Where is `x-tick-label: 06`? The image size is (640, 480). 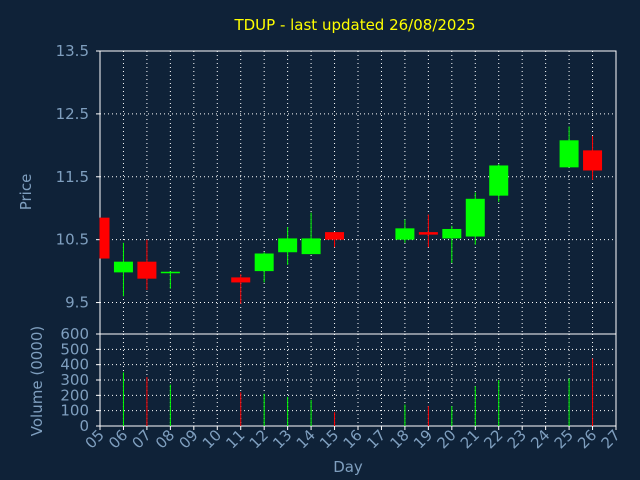
x-tick-label: 06 is located at coordinates (118, 439).